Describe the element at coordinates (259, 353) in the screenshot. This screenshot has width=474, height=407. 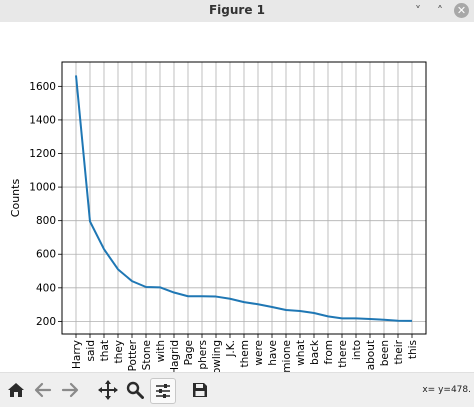
I see `x-tick-label: were` at that location.